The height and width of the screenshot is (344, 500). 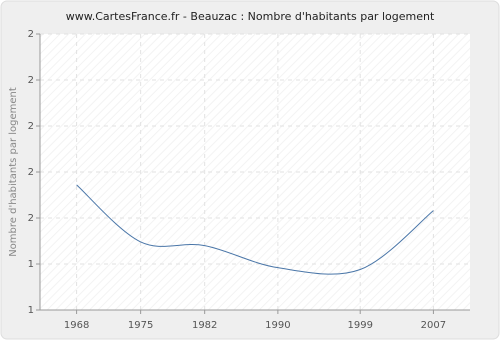 I want to click on x-tick-label: 1975, so click(x=140, y=325).